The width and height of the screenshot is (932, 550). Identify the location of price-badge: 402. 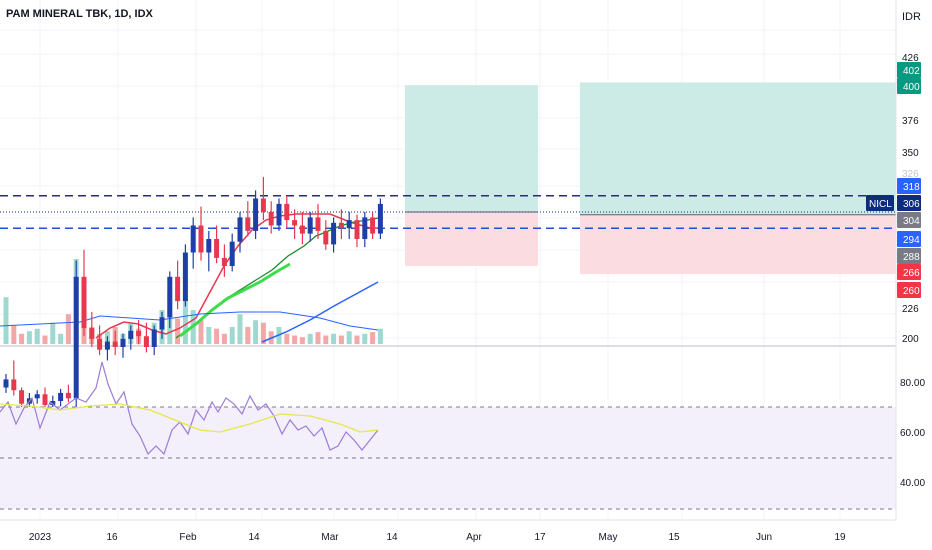
(909, 70).